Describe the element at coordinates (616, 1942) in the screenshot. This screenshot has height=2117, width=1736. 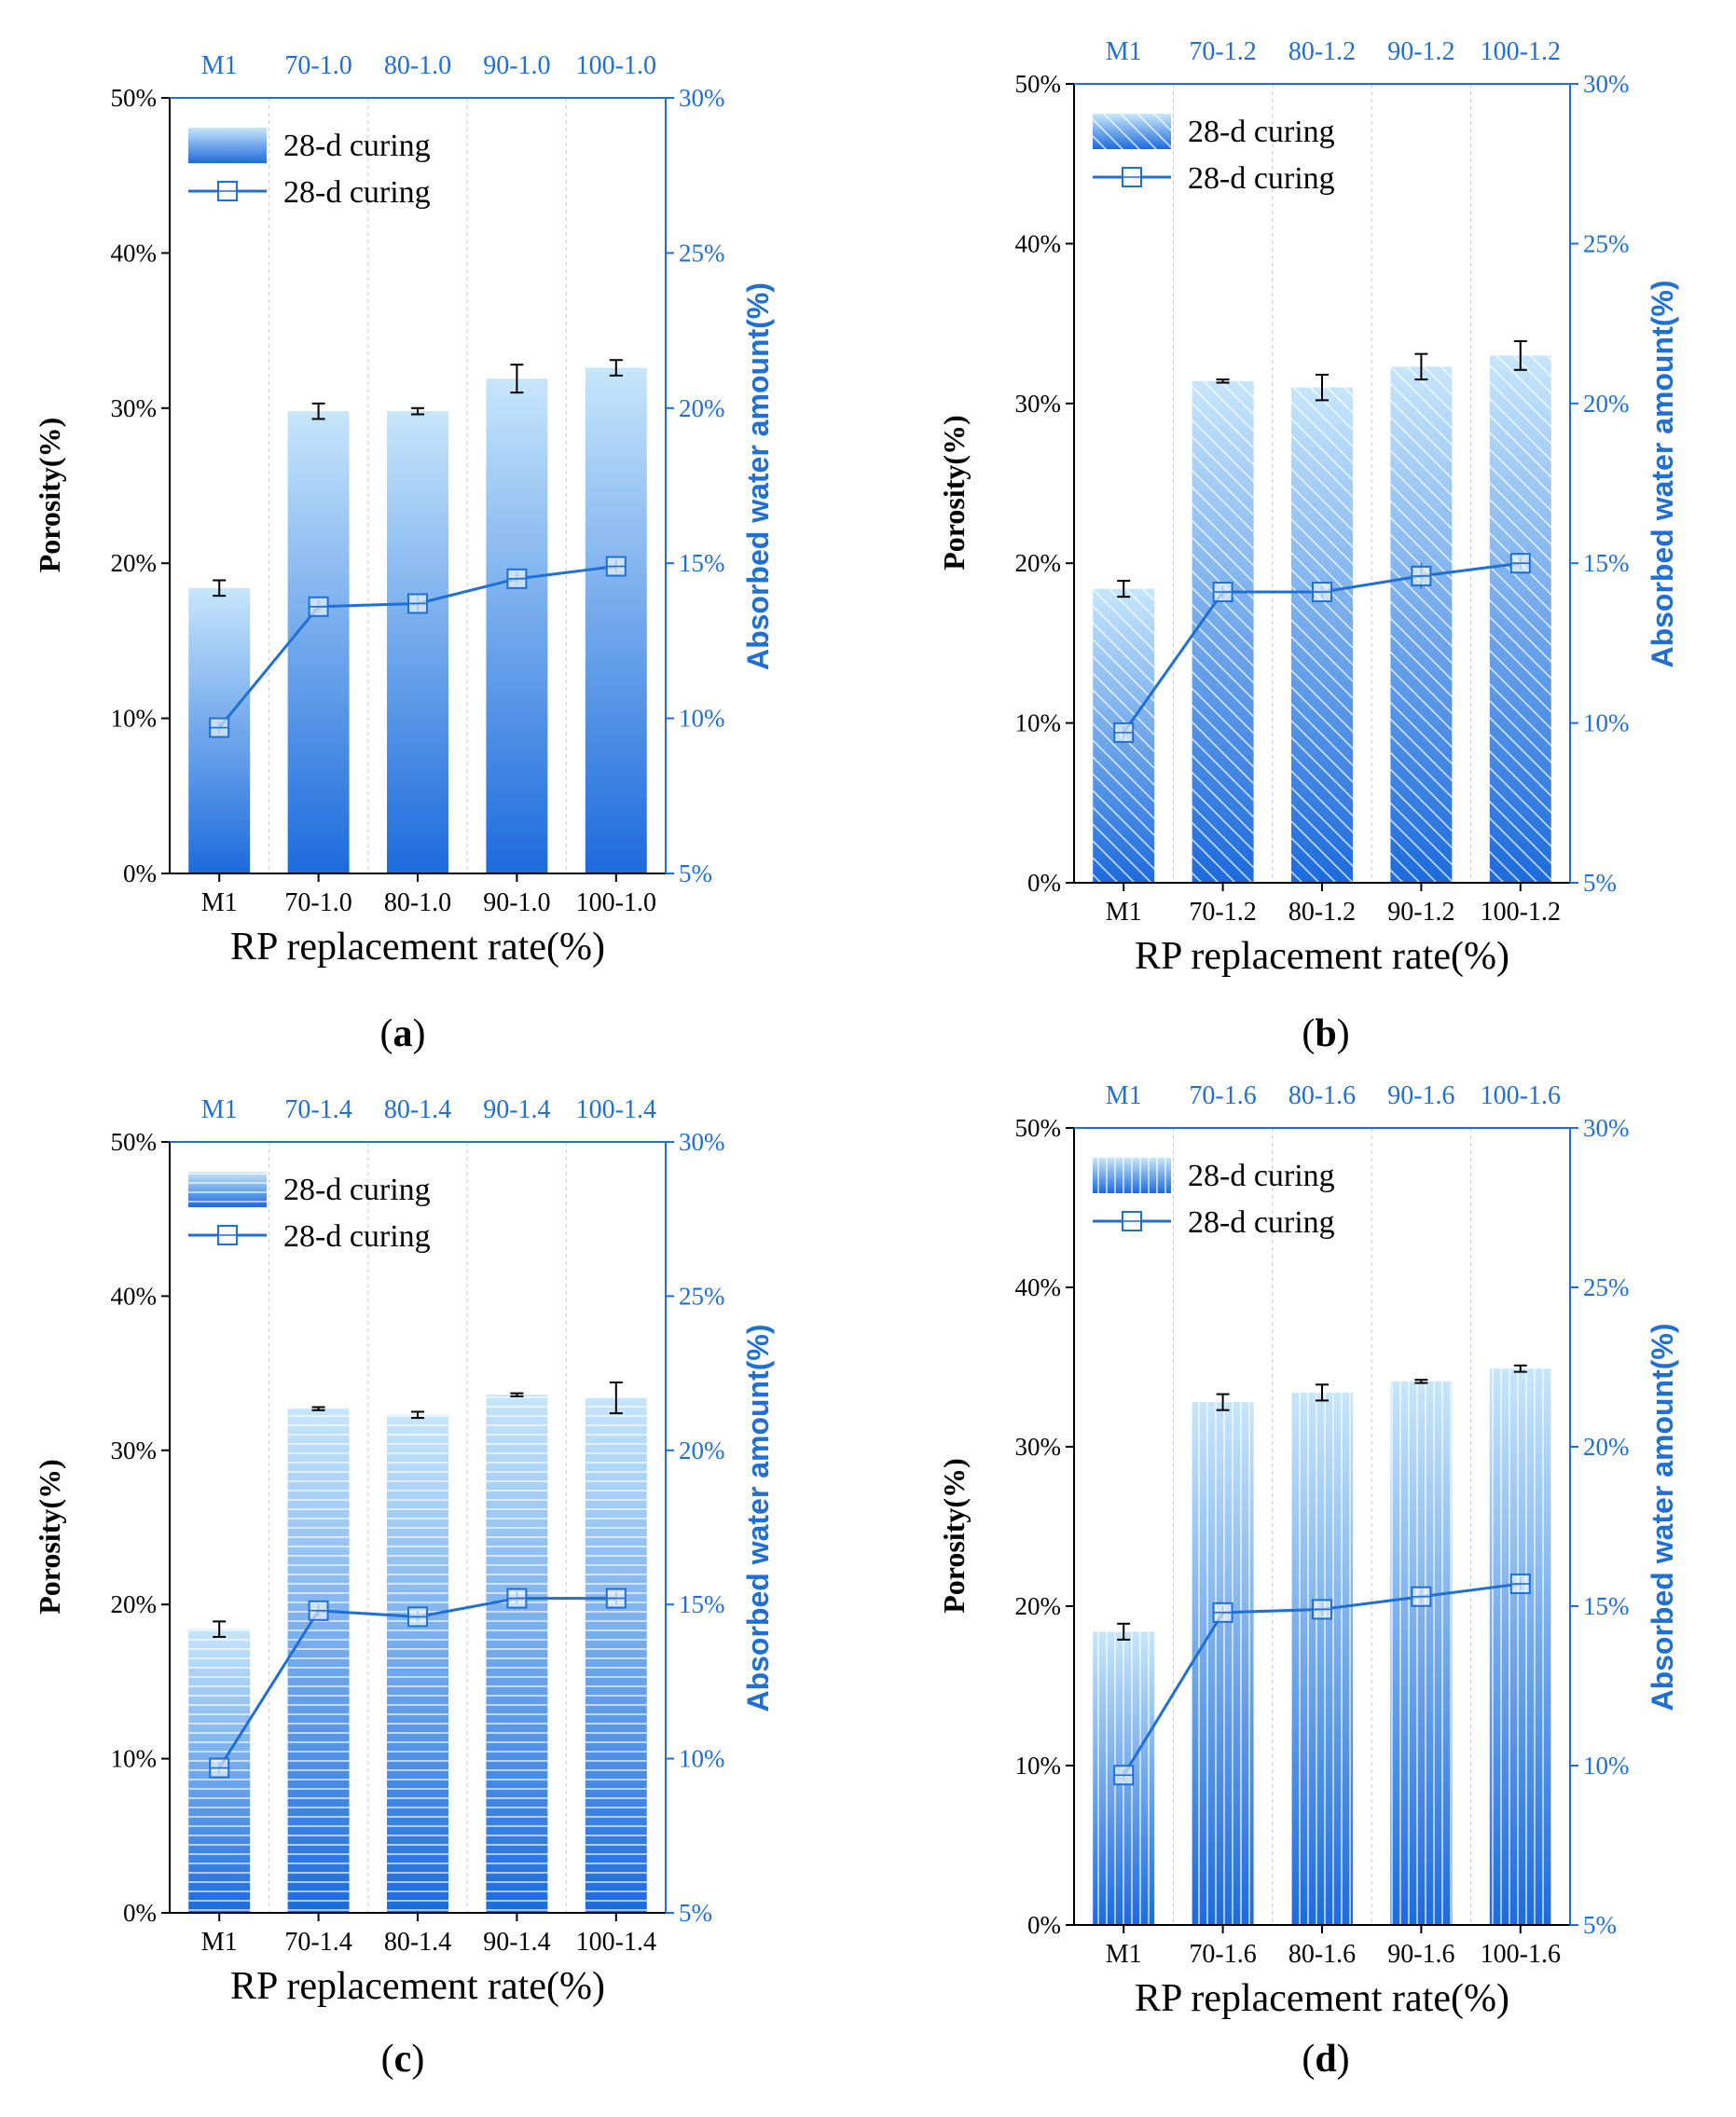
I see `bottom-category-label: 100-1.4` at that location.